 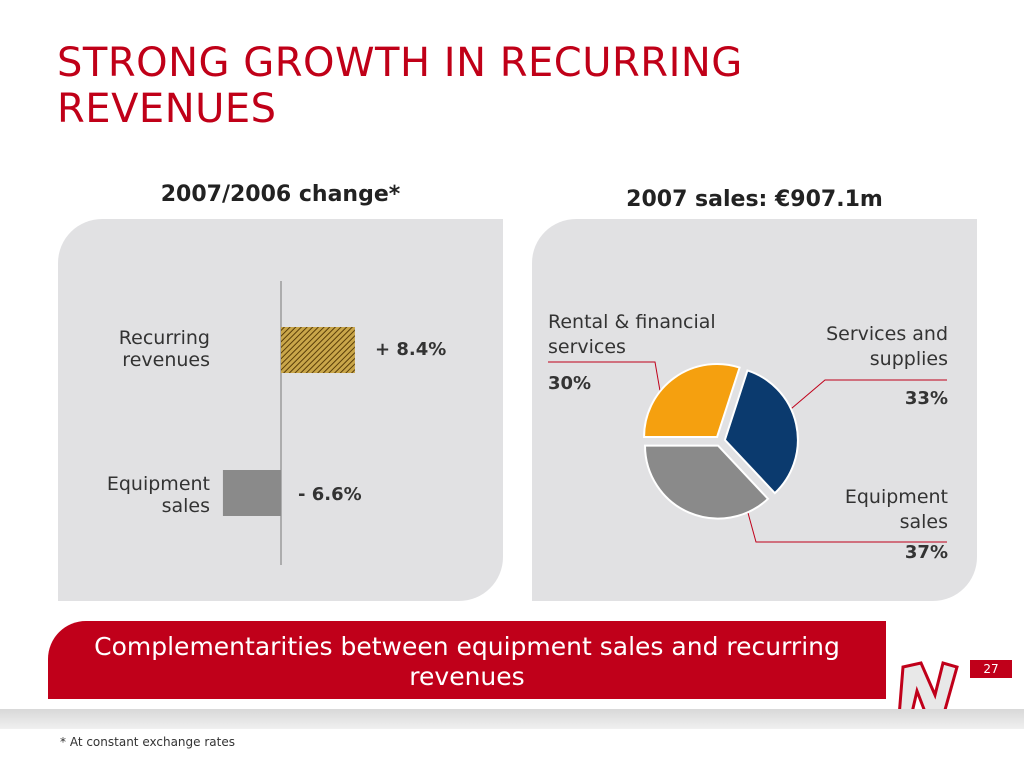 I want to click on footer-bar, so click(x=512, y=719).